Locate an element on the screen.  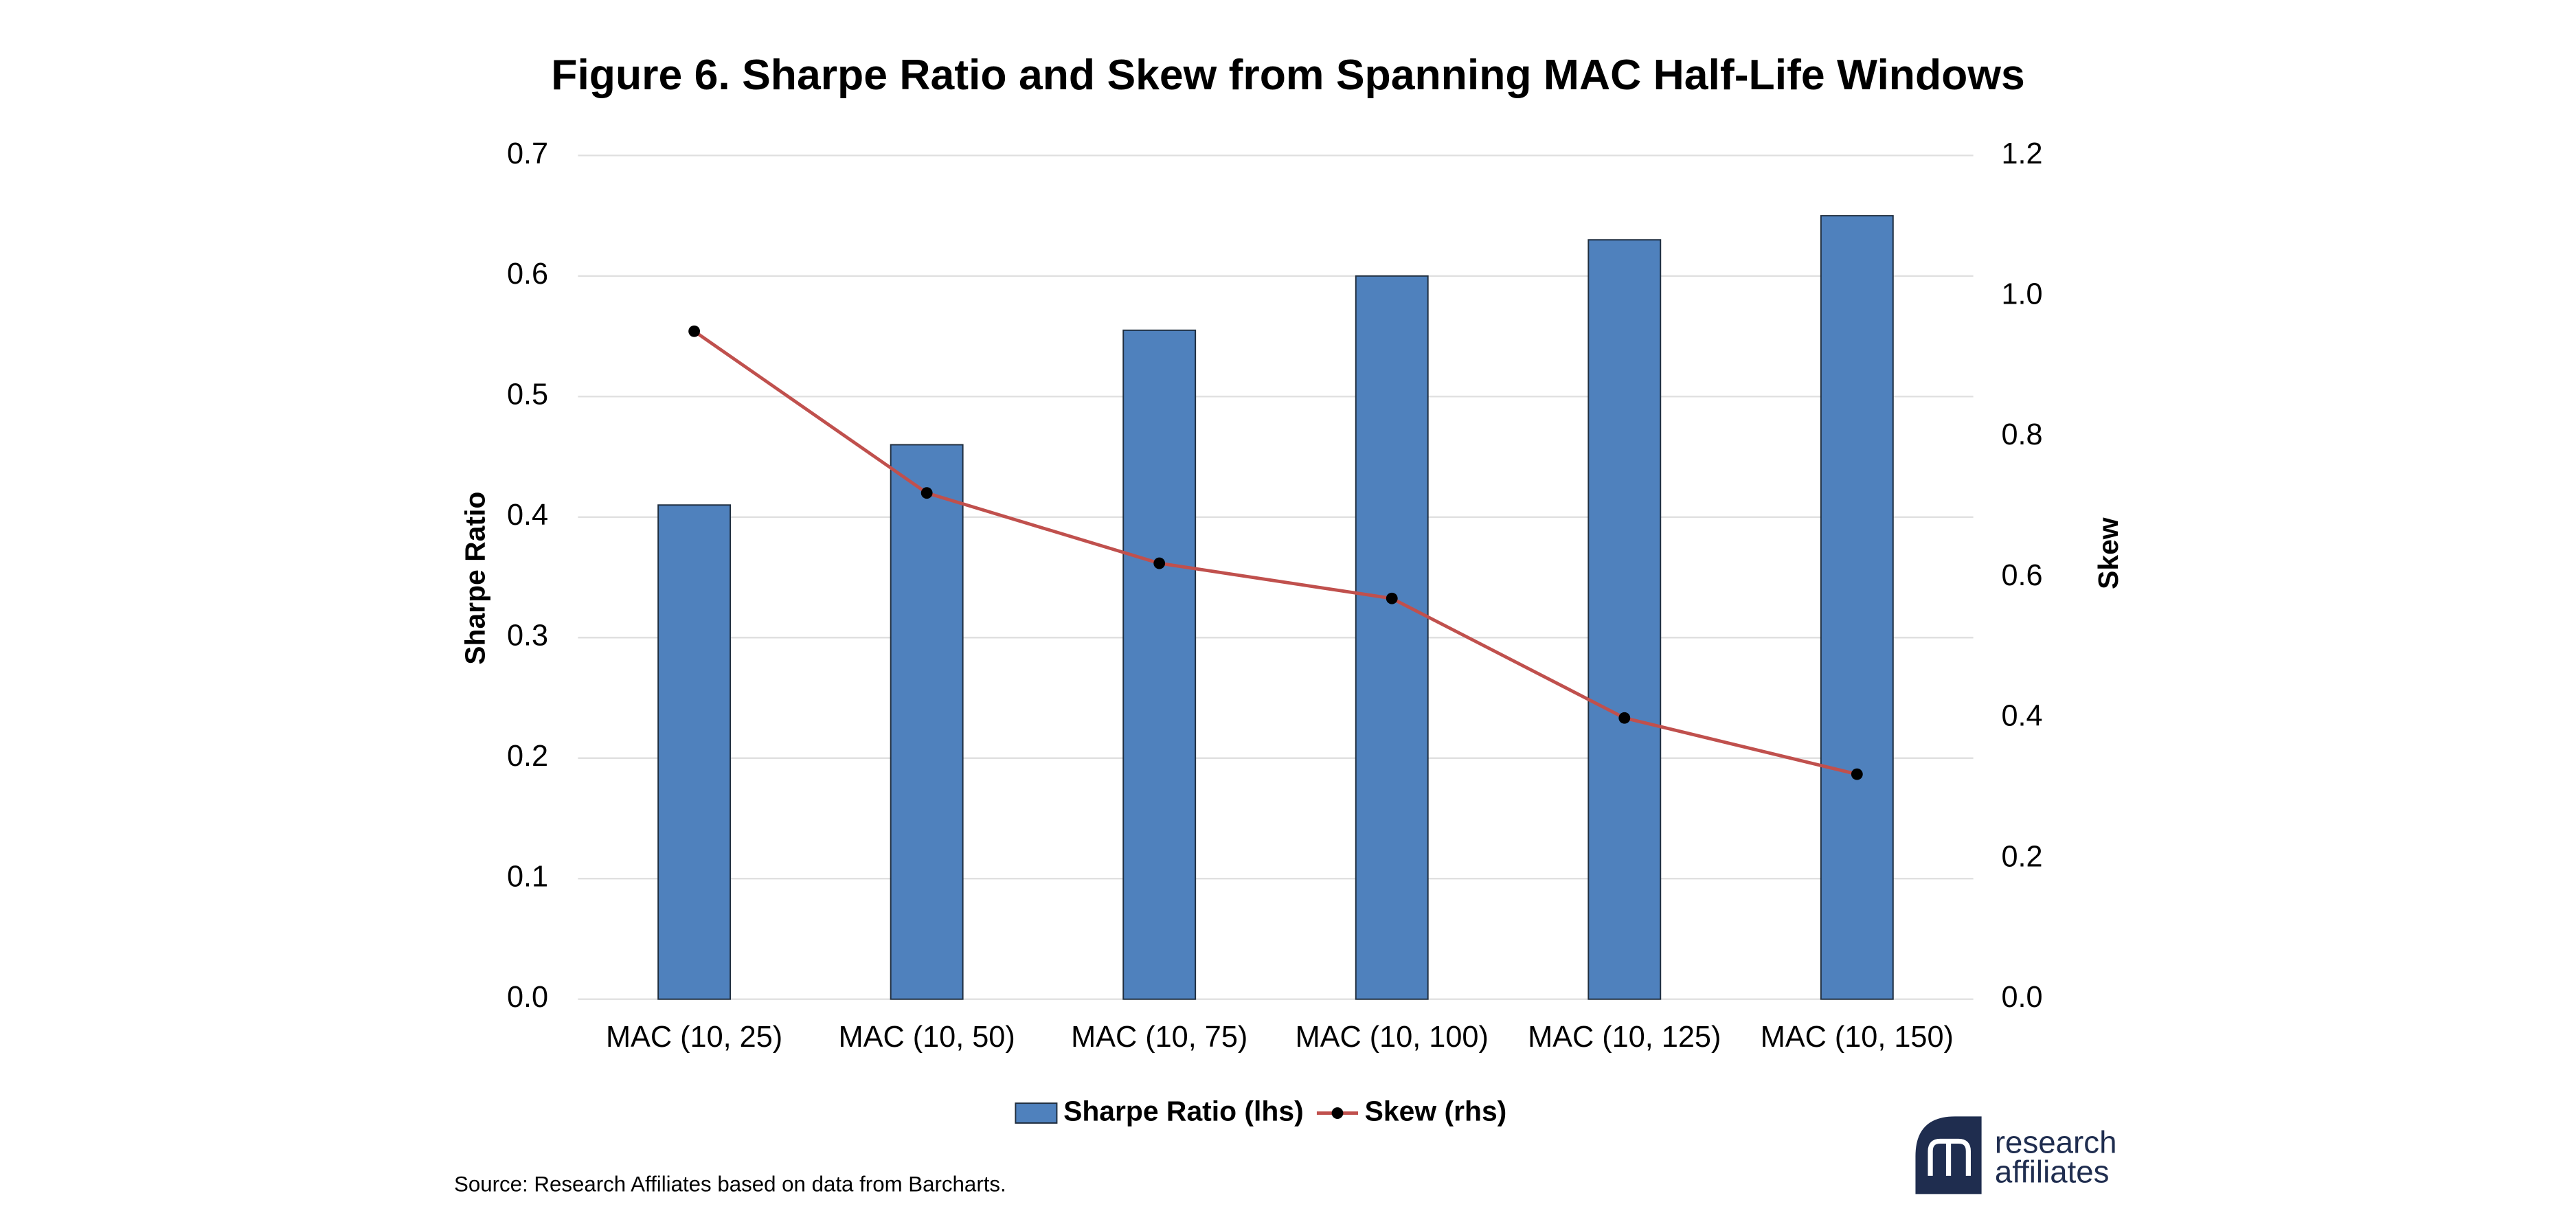
y-axis-title: Sharpe Ratio is located at coordinates (475, 578).